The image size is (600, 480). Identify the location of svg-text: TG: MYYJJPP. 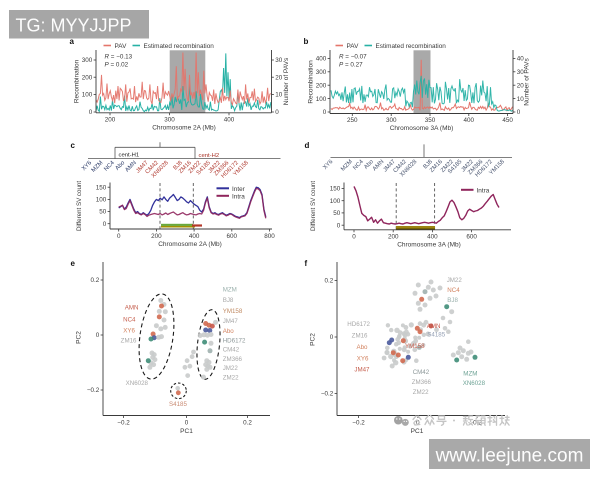
(74, 26).